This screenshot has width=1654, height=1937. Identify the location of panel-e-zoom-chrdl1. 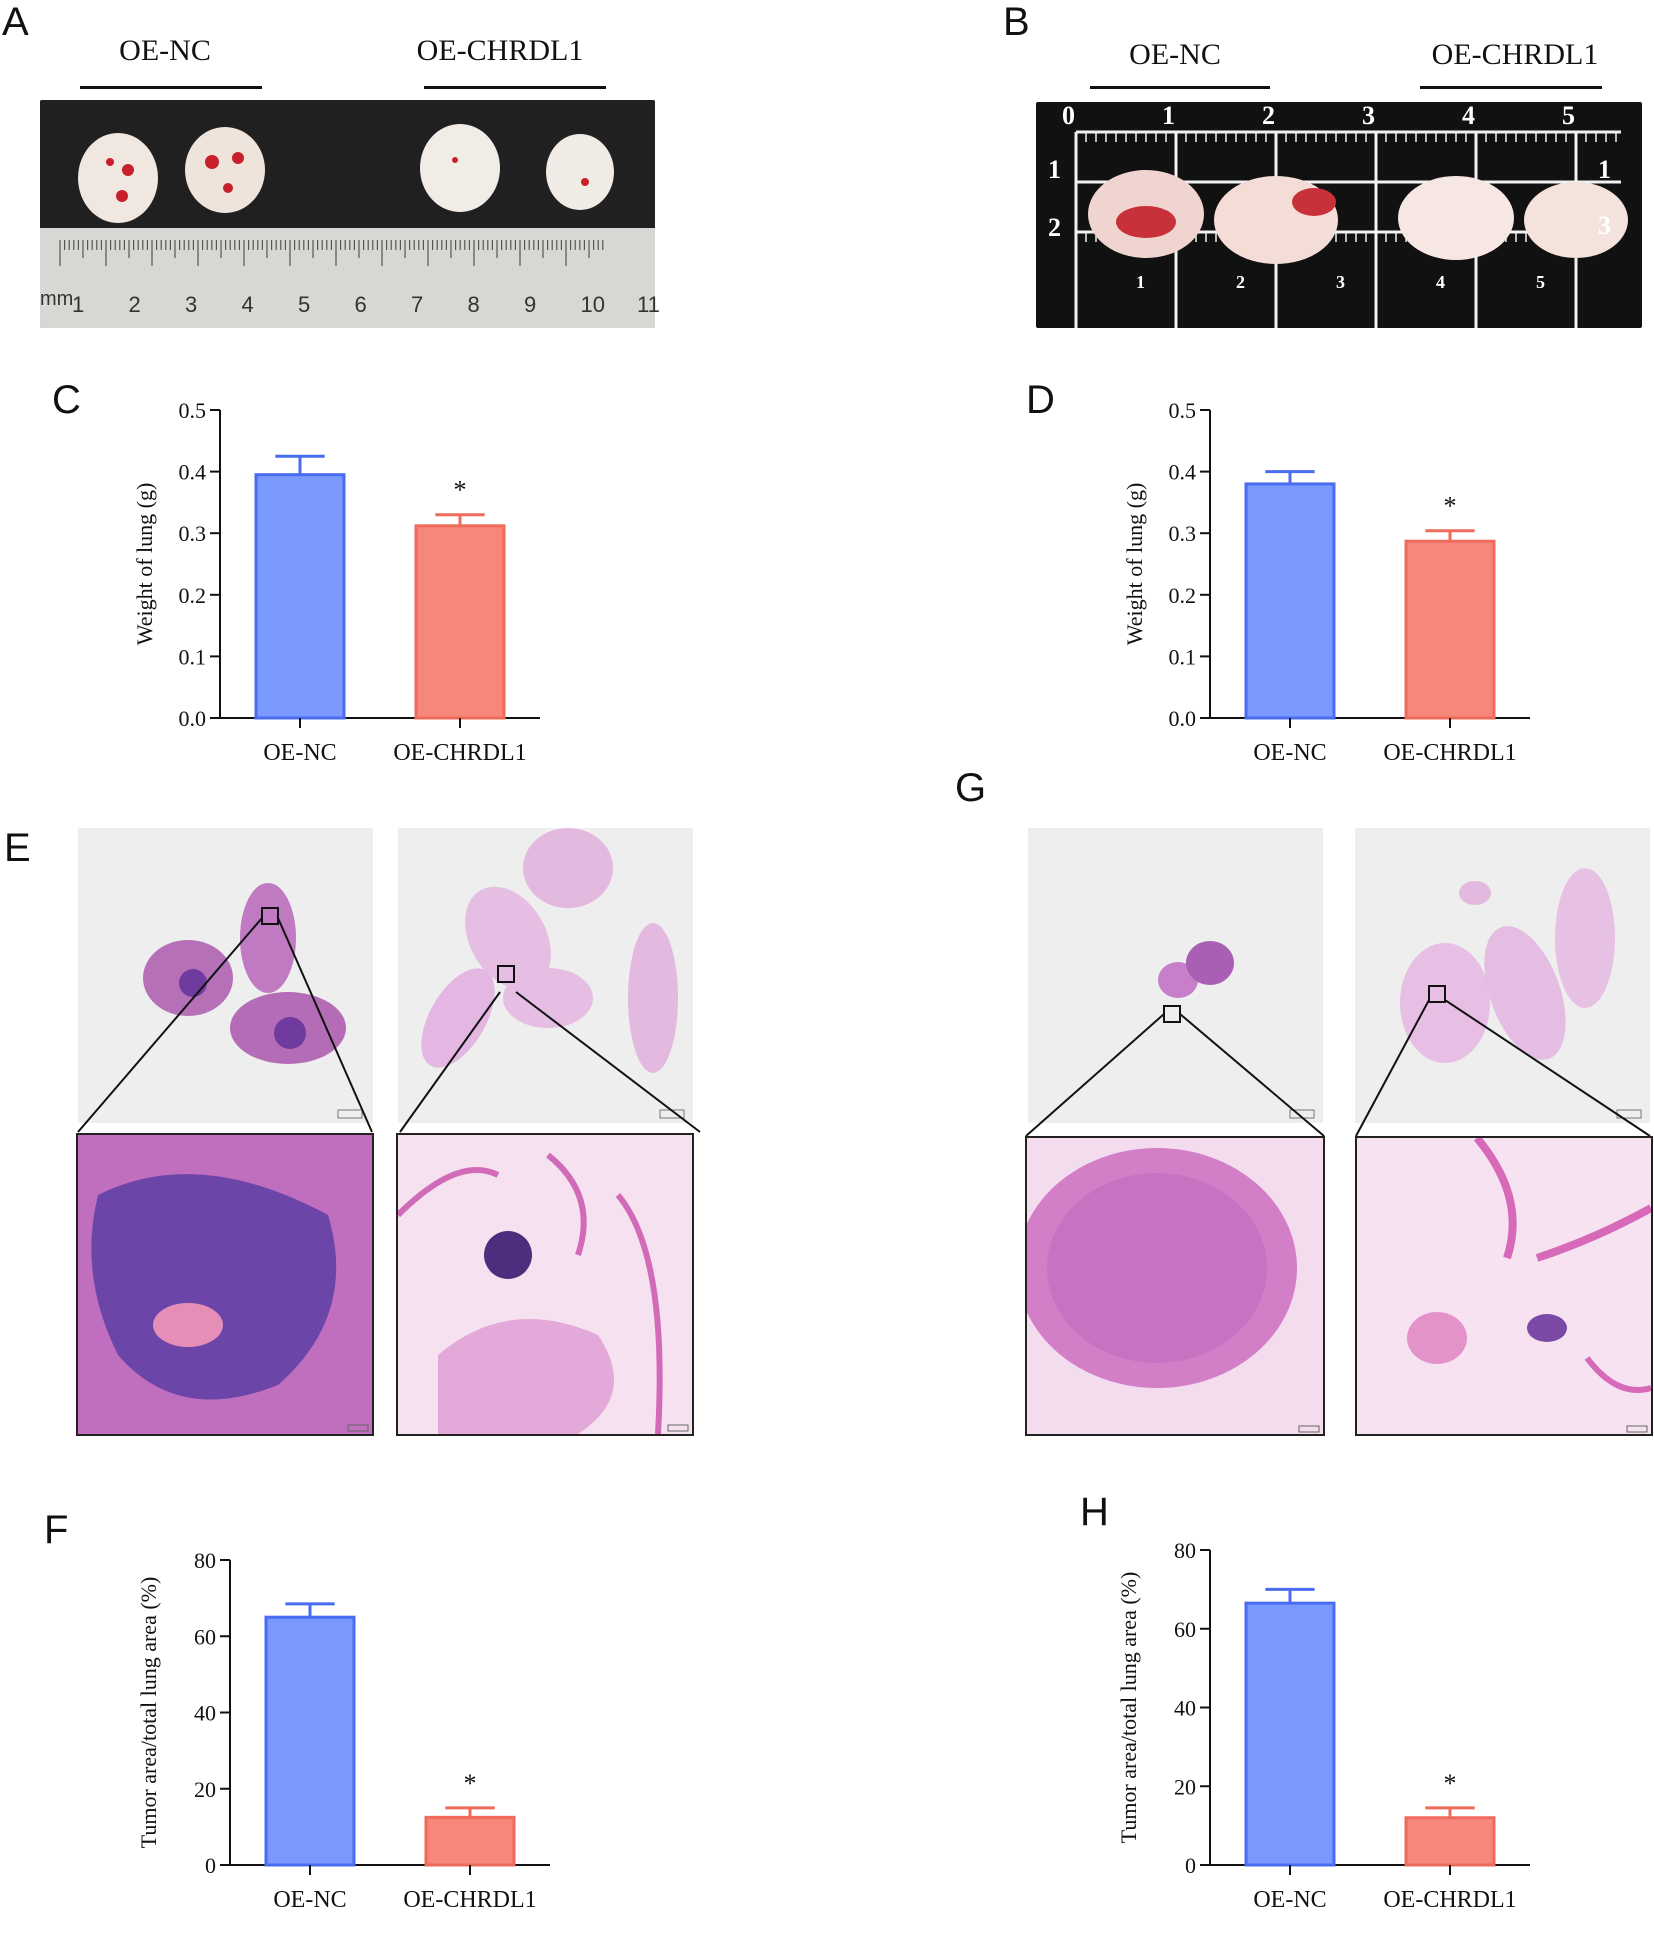
(544, 1284).